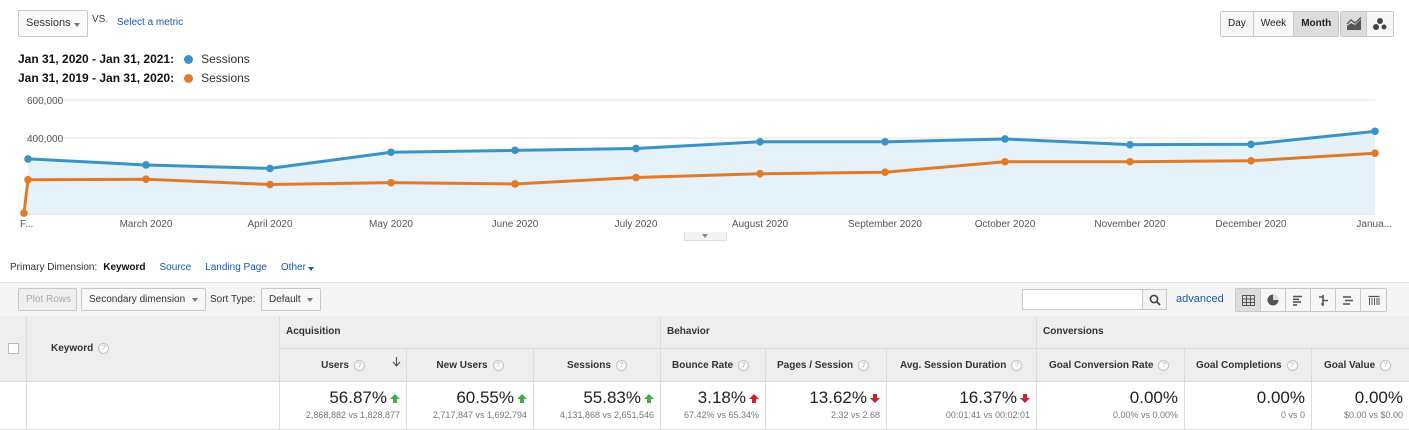 The height and width of the screenshot is (430, 1409). What do you see at coordinates (143, 299) in the screenshot?
I see `secondary-dimension-select: Secondary dimension` at bounding box center [143, 299].